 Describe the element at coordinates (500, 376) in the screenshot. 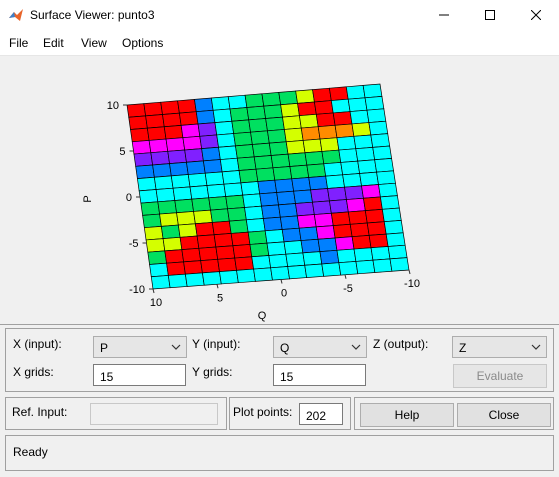

I see `evaluate-button: Evaluate` at that location.